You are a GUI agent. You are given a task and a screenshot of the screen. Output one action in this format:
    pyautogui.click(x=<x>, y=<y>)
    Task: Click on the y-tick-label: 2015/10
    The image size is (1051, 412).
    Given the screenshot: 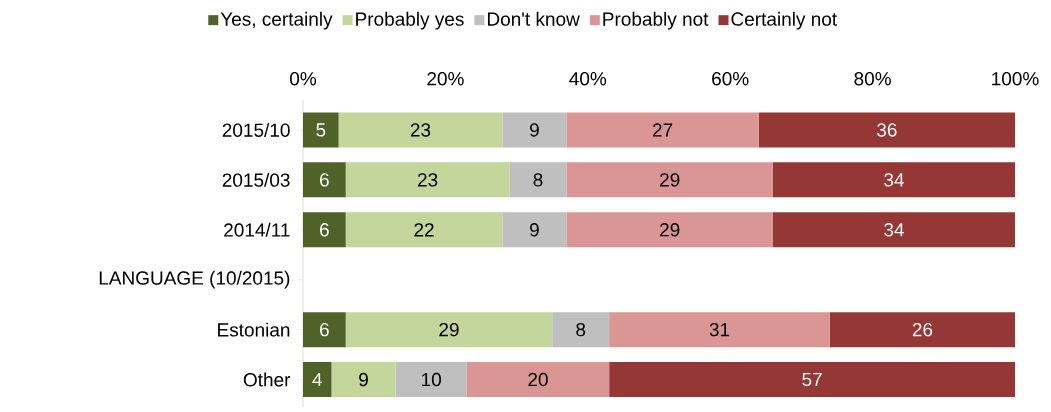 What is the action you would take?
    pyautogui.click(x=256, y=129)
    